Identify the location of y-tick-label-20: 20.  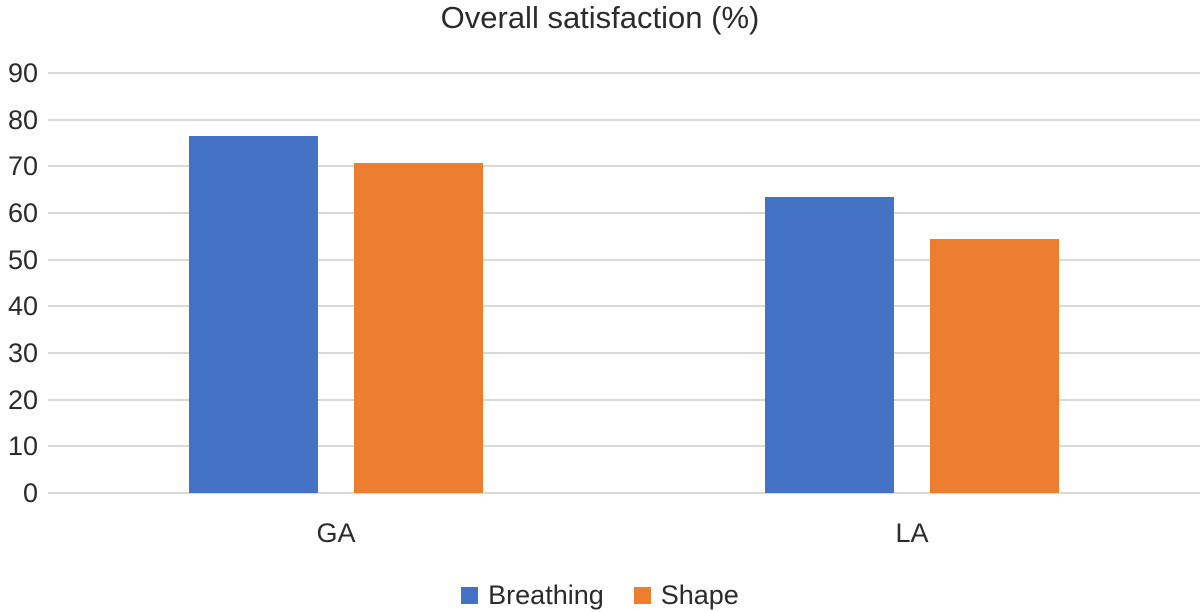
(22, 399).